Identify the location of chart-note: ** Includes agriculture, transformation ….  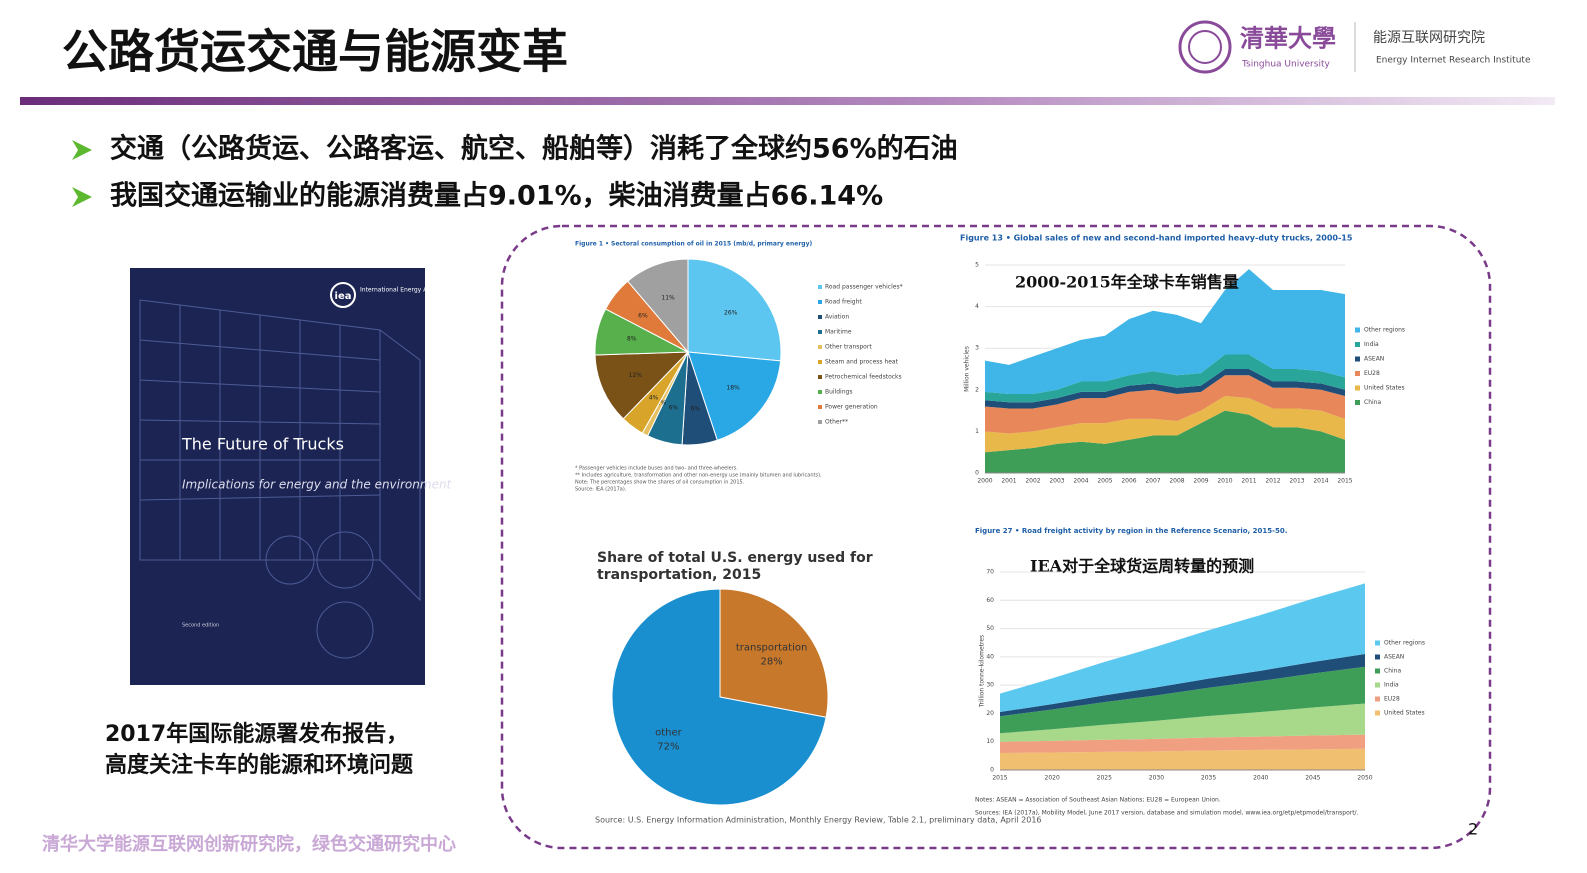
(698, 476).